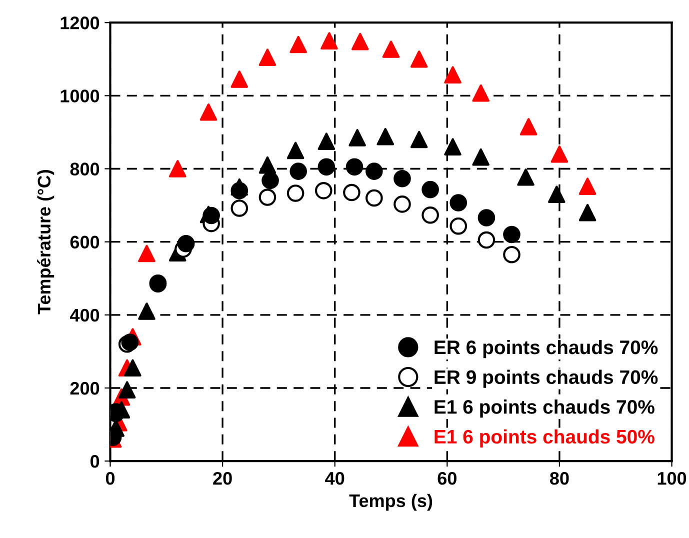  Describe the element at coordinates (546, 349) in the screenshot. I see `legend-label: ER 6 points chauds 70%` at that location.